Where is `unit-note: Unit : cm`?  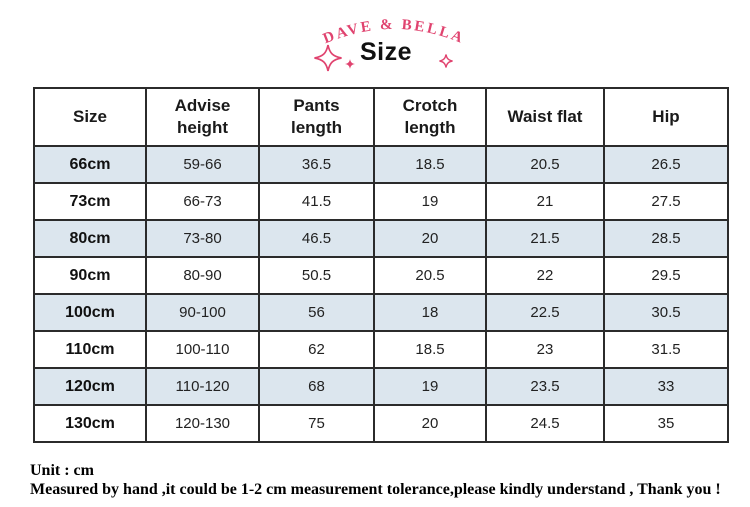
unit-note: Unit : cm is located at coordinates (62, 470).